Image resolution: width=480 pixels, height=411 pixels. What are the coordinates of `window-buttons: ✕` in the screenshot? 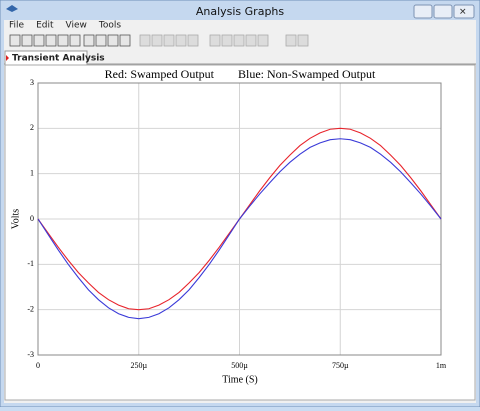 It's located at (444, 11).